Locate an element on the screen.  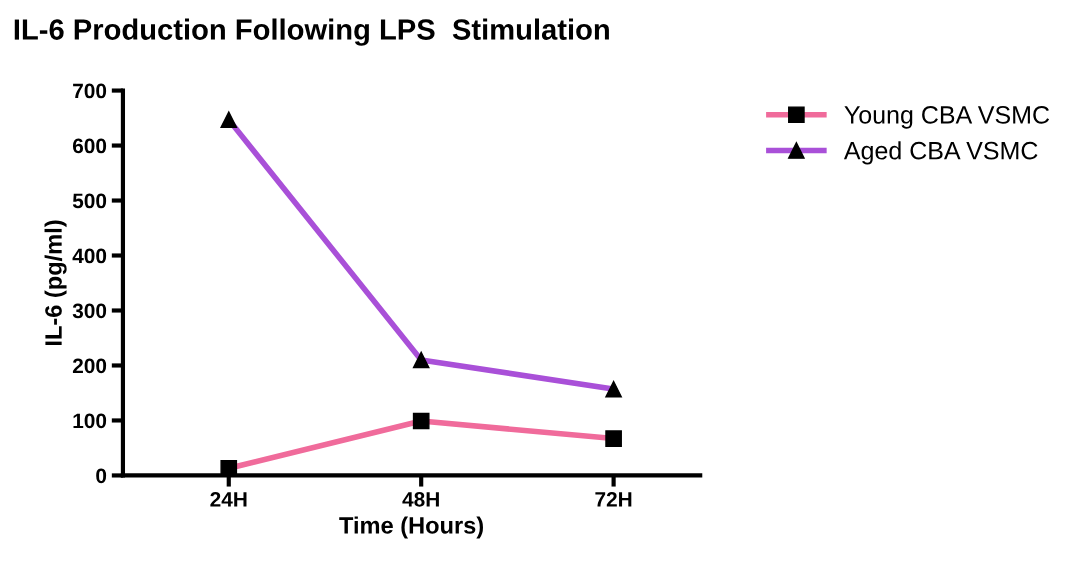
legend-label: Aged CBA VSMC is located at coordinates (940, 153).